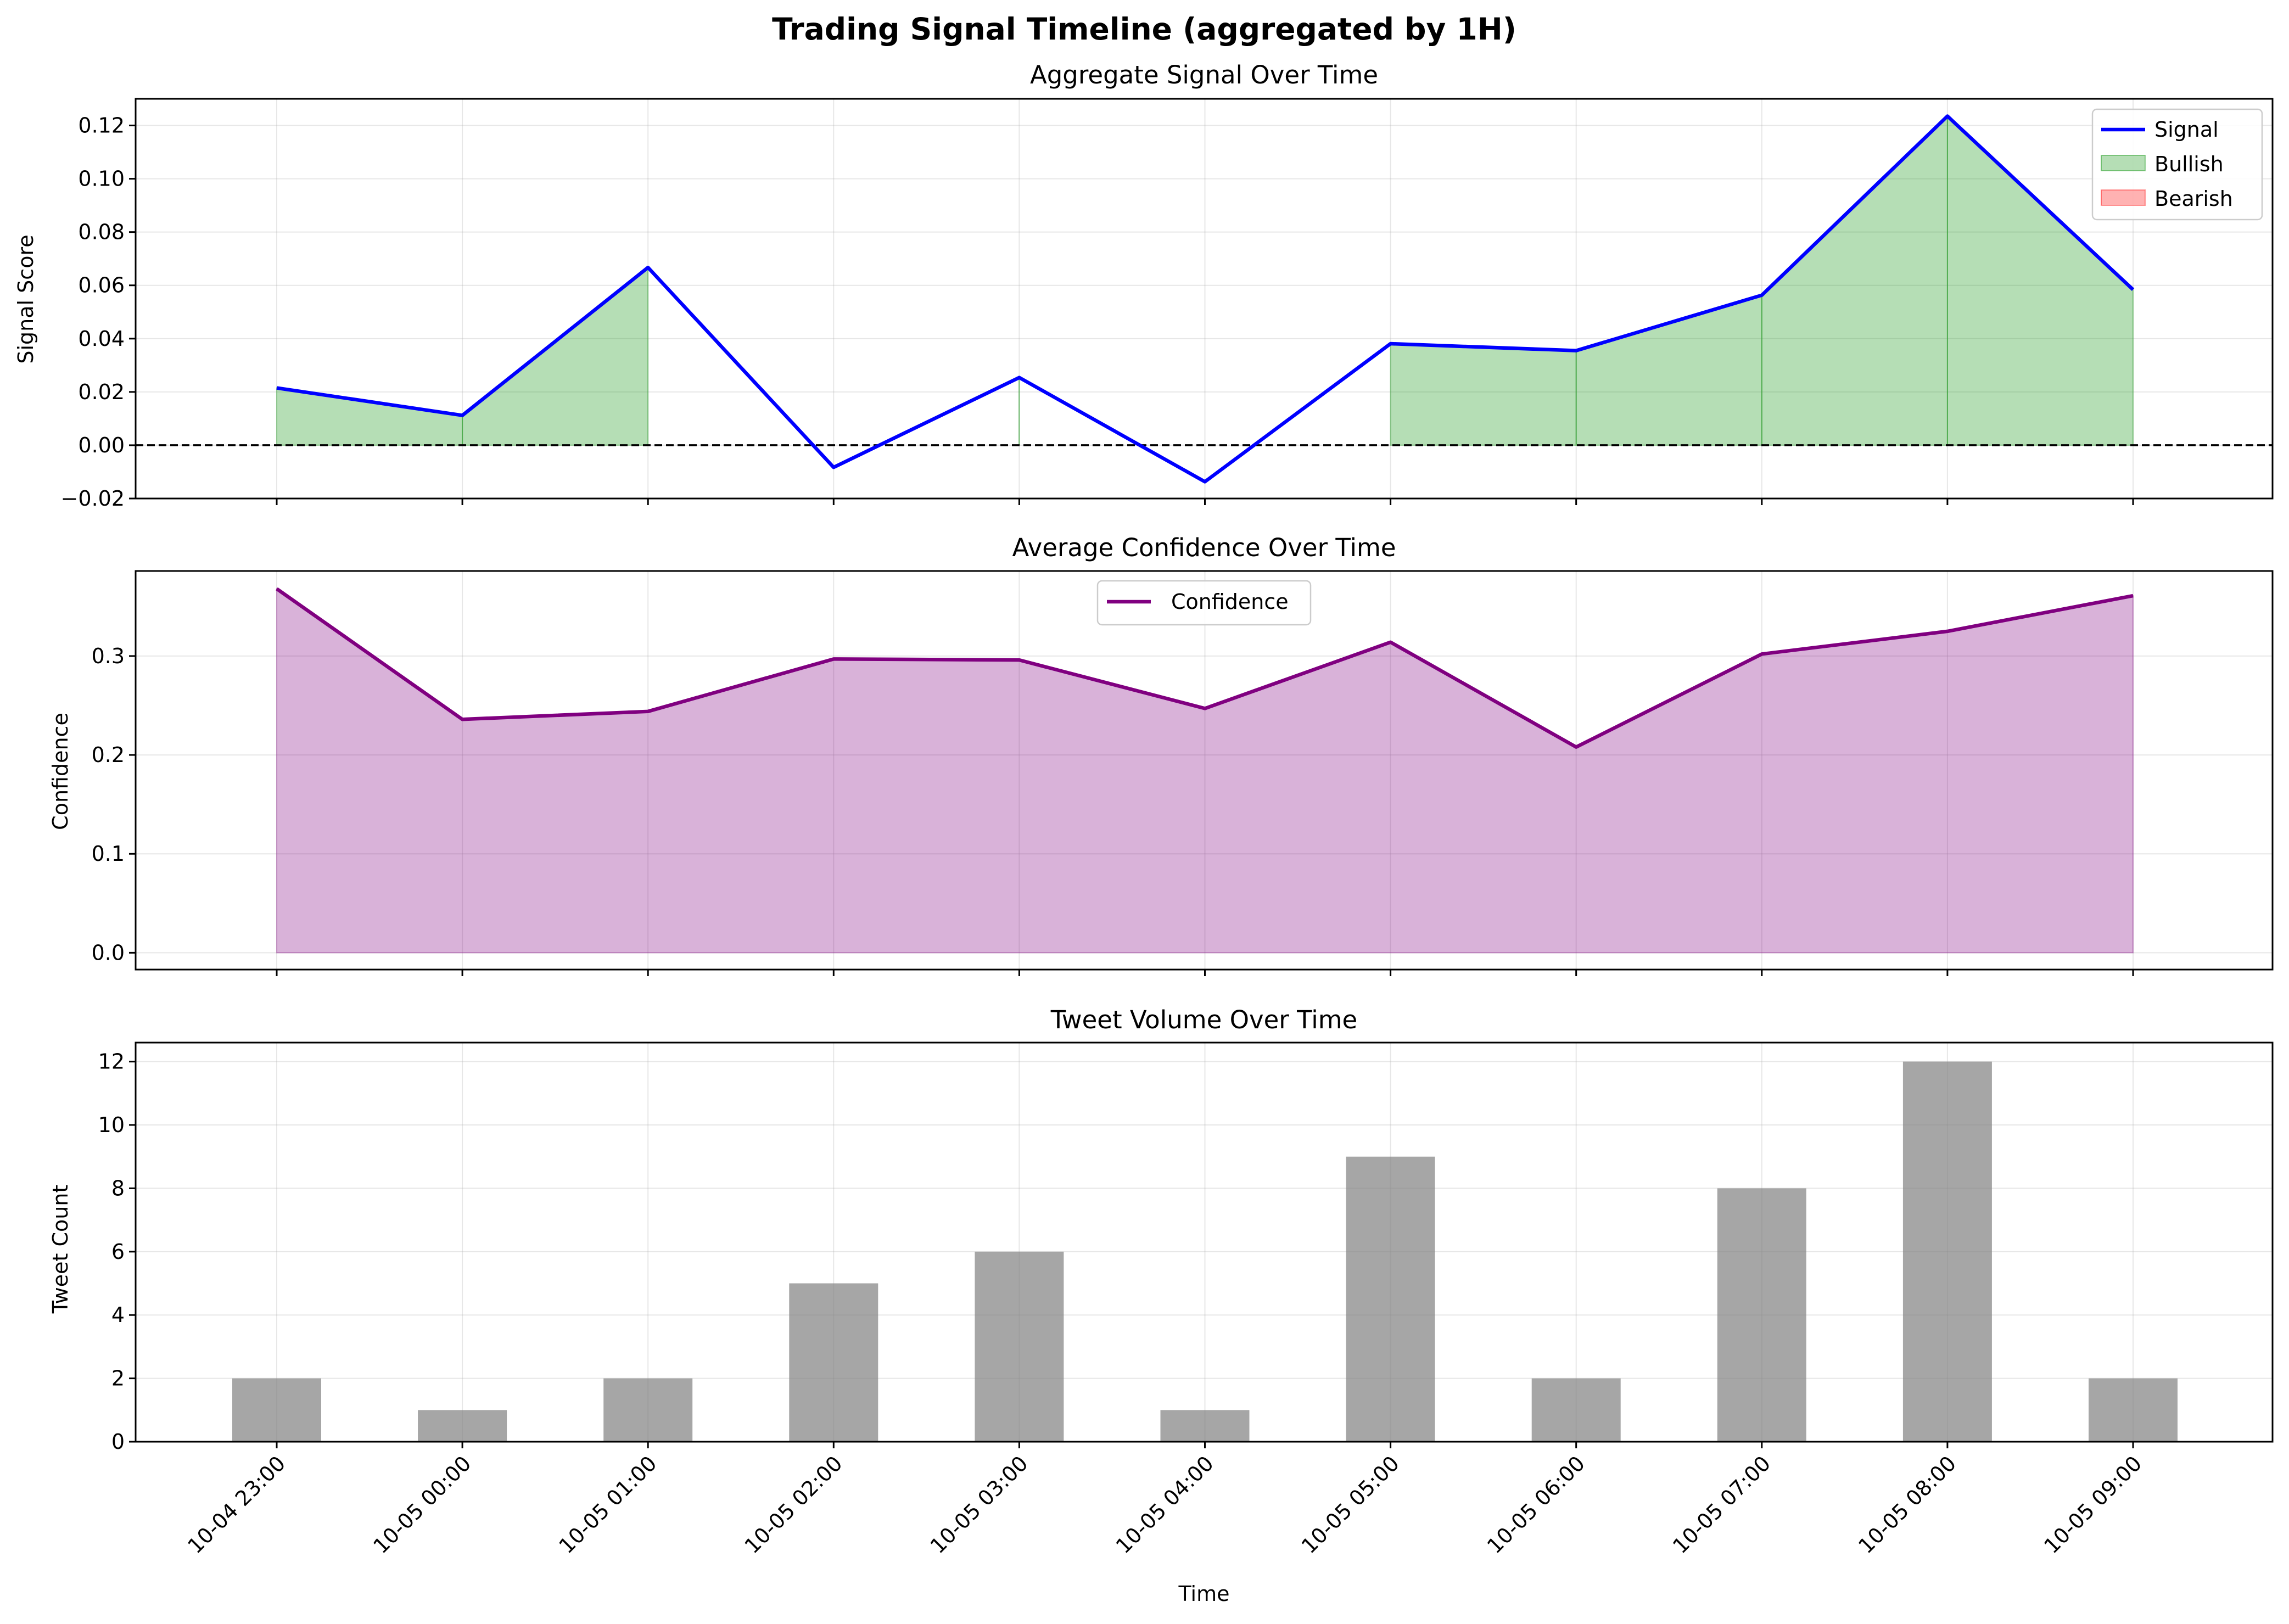 The width and height of the screenshot is (2289, 1624). Describe the element at coordinates (108, 952) in the screenshot. I see `confidence-y-tick-label: 0.0` at that location.